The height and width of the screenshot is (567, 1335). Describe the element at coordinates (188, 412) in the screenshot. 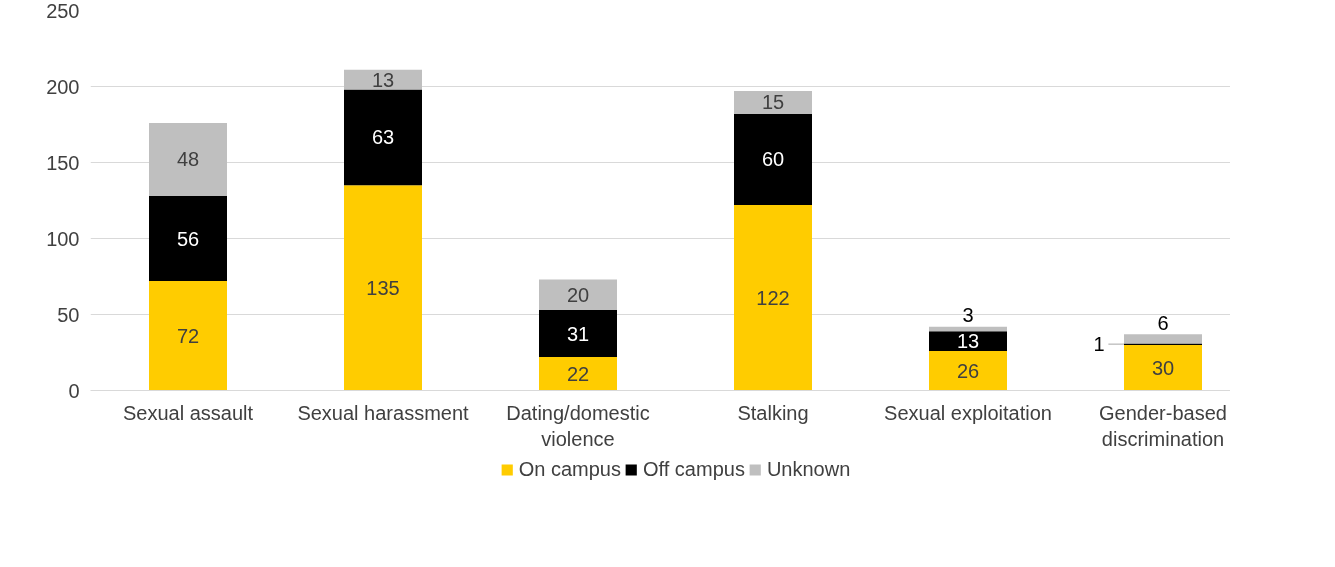

I see `x-tick-label: Sexual assault` at that location.